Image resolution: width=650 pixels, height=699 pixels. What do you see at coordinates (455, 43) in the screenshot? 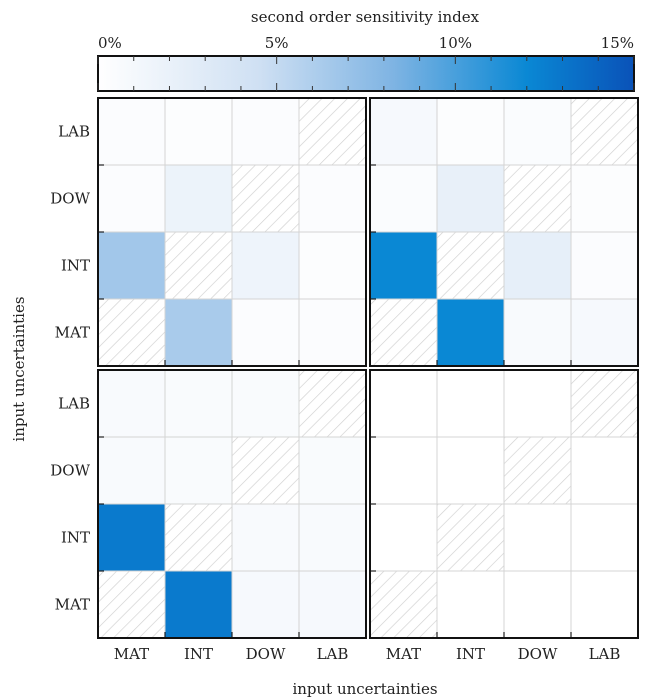
I see `colorbar-tick-label: 10%` at bounding box center [455, 43].